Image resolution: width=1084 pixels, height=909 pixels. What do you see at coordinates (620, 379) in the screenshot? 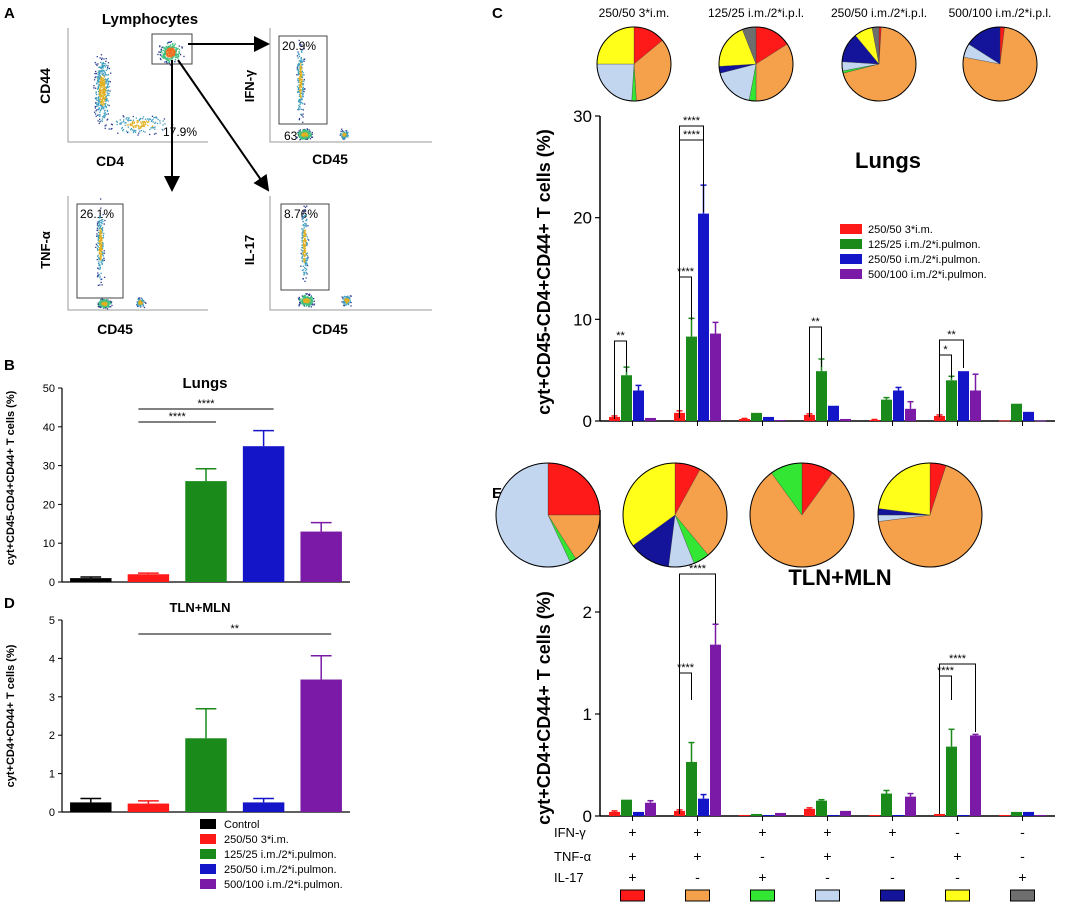
I see `significance-bracket` at bounding box center [620, 379].